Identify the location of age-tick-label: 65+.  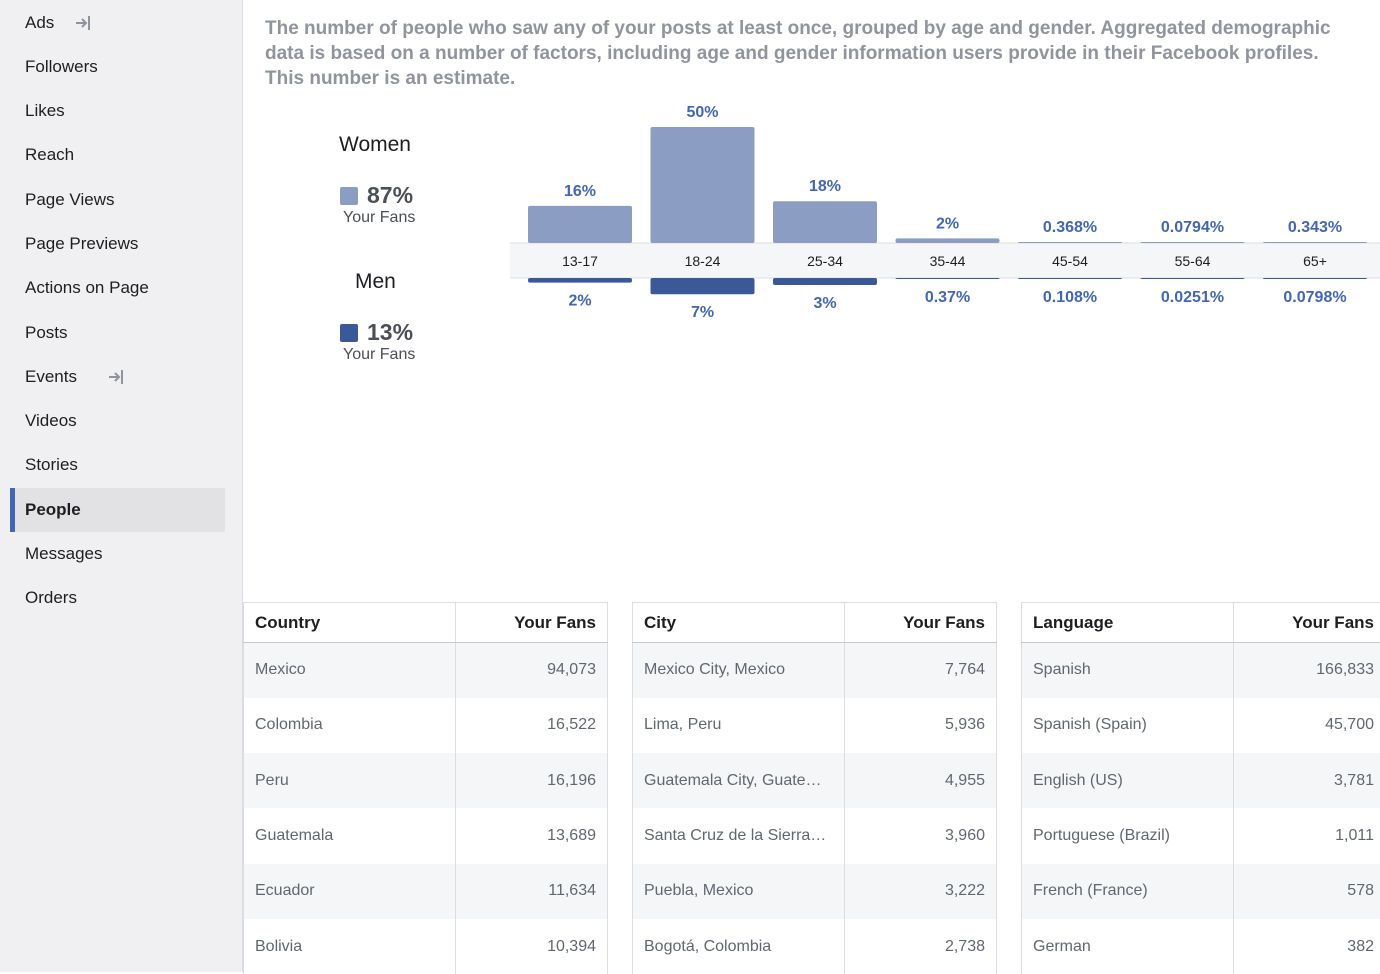
(1315, 261).